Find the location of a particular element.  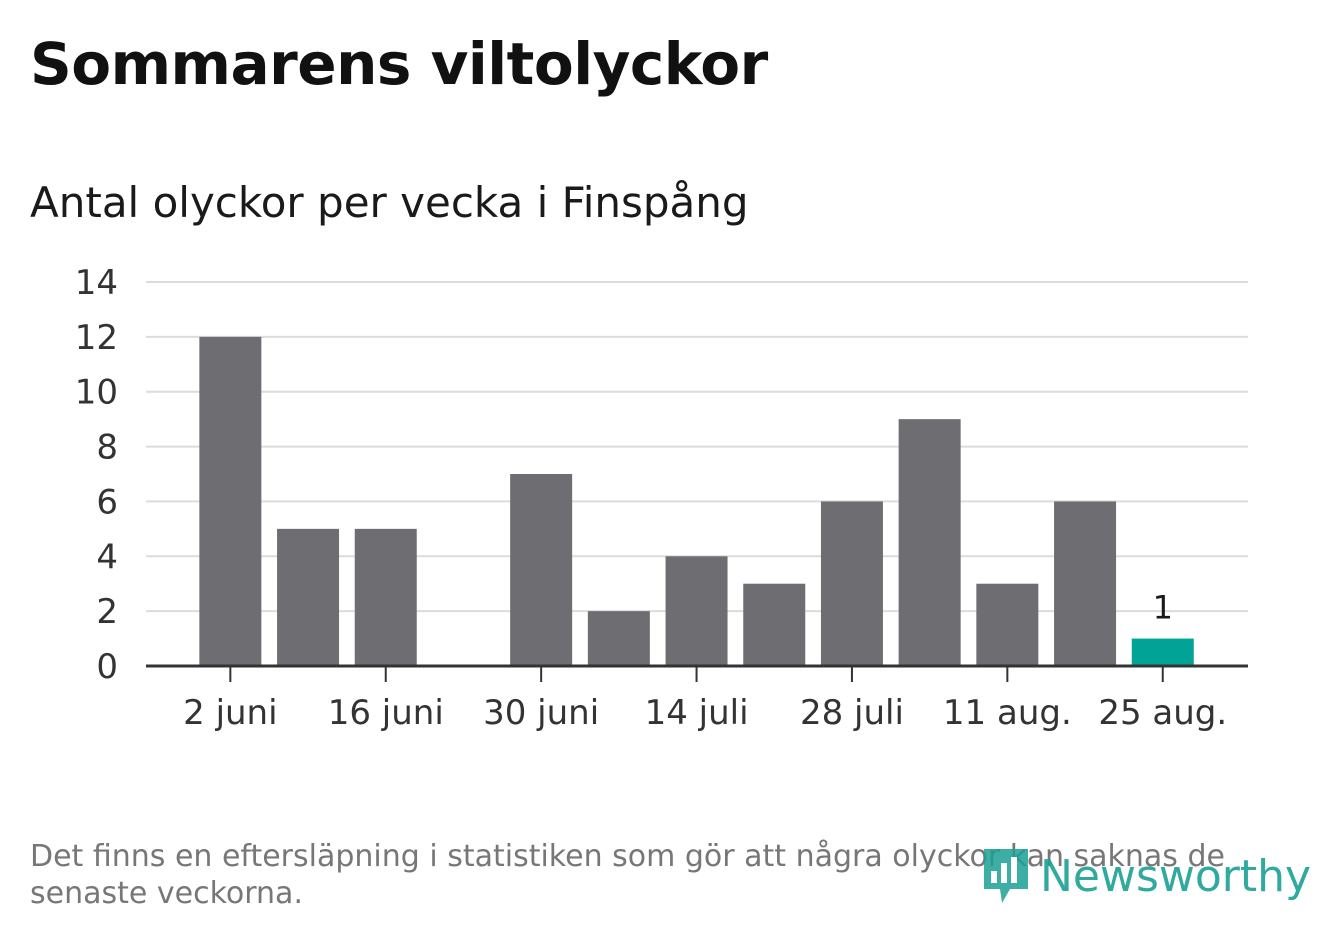

data-label: 1 is located at coordinates (1163, 608).